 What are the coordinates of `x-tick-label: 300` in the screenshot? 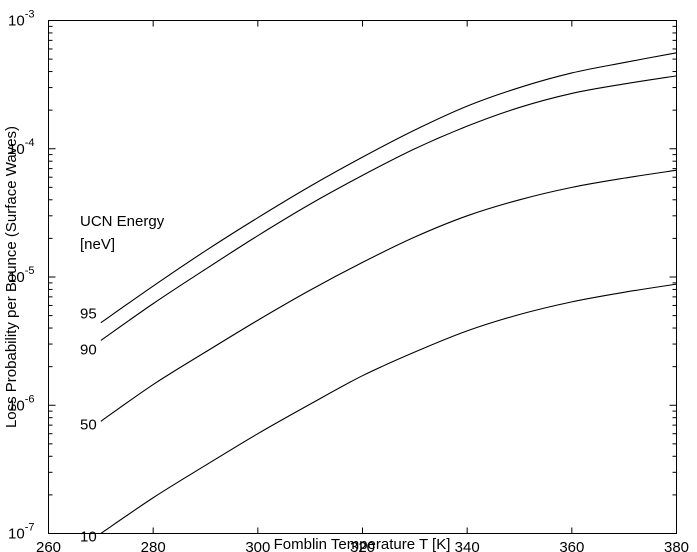 It's located at (257, 545).